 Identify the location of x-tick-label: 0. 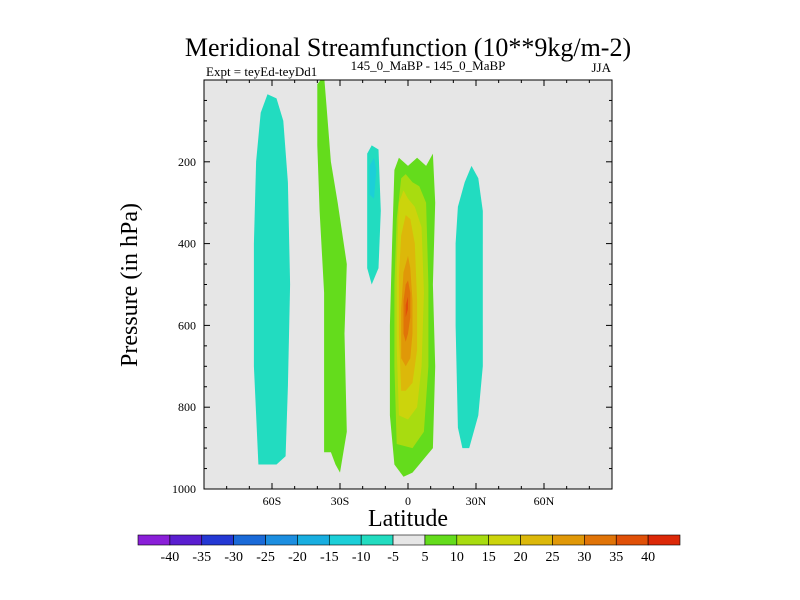
(408, 501).